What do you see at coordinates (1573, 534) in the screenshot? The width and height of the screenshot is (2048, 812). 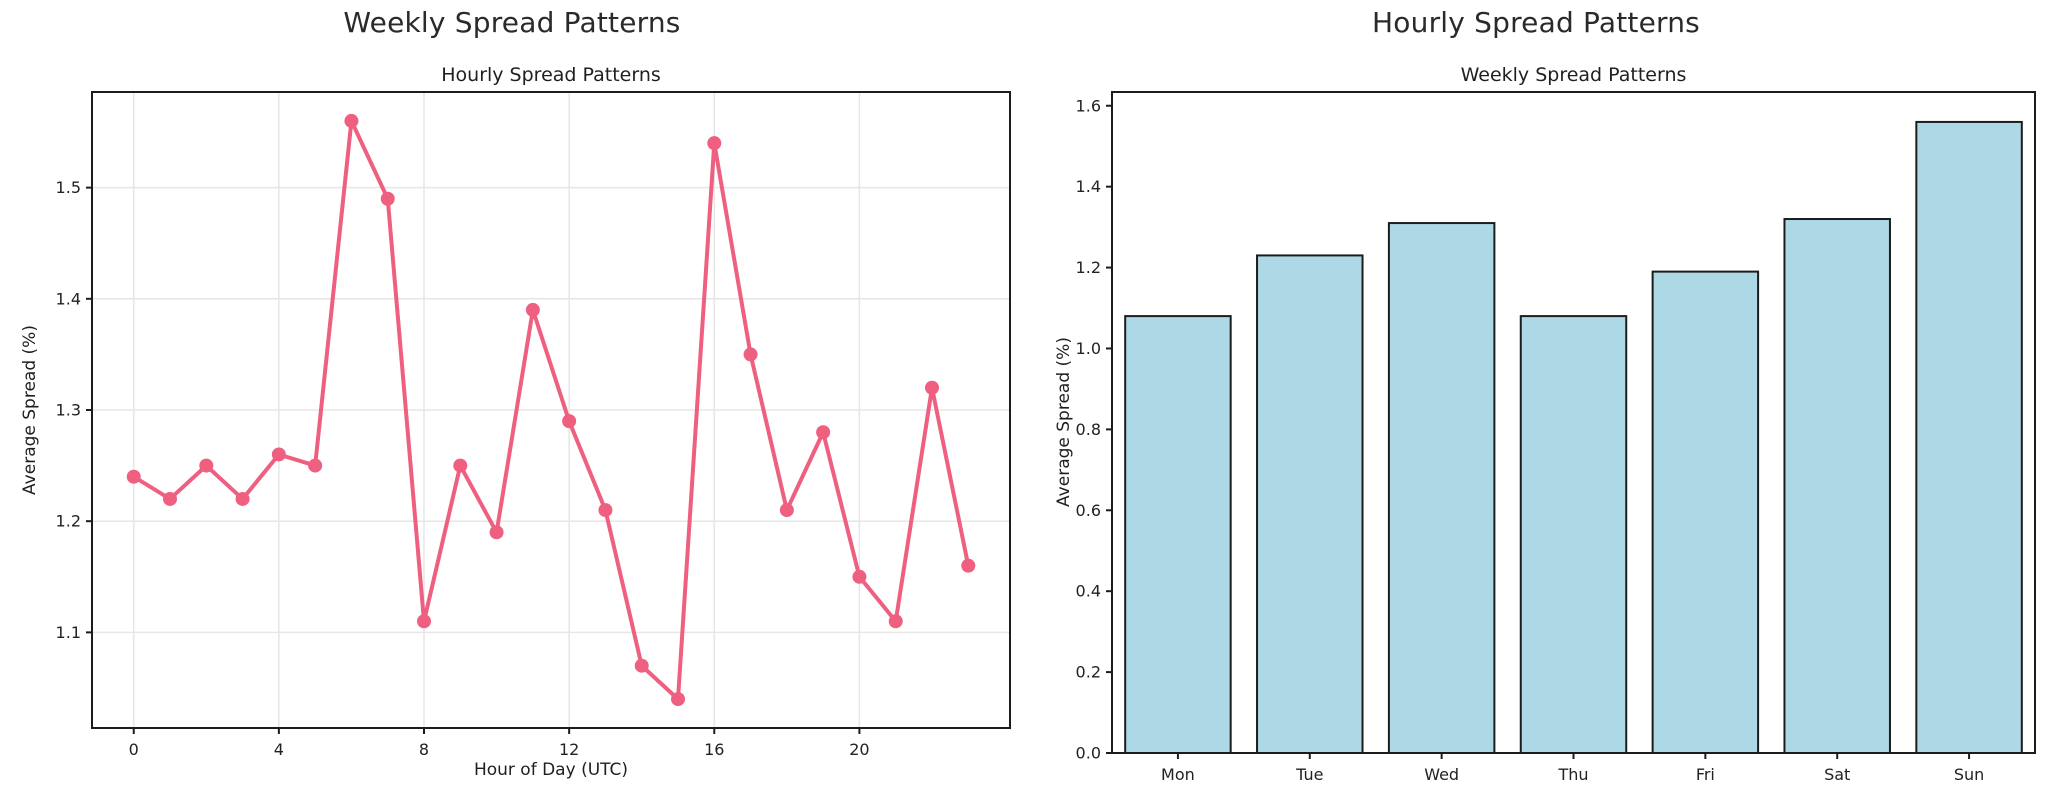 I see `bar-thu` at bounding box center [1573, 534].